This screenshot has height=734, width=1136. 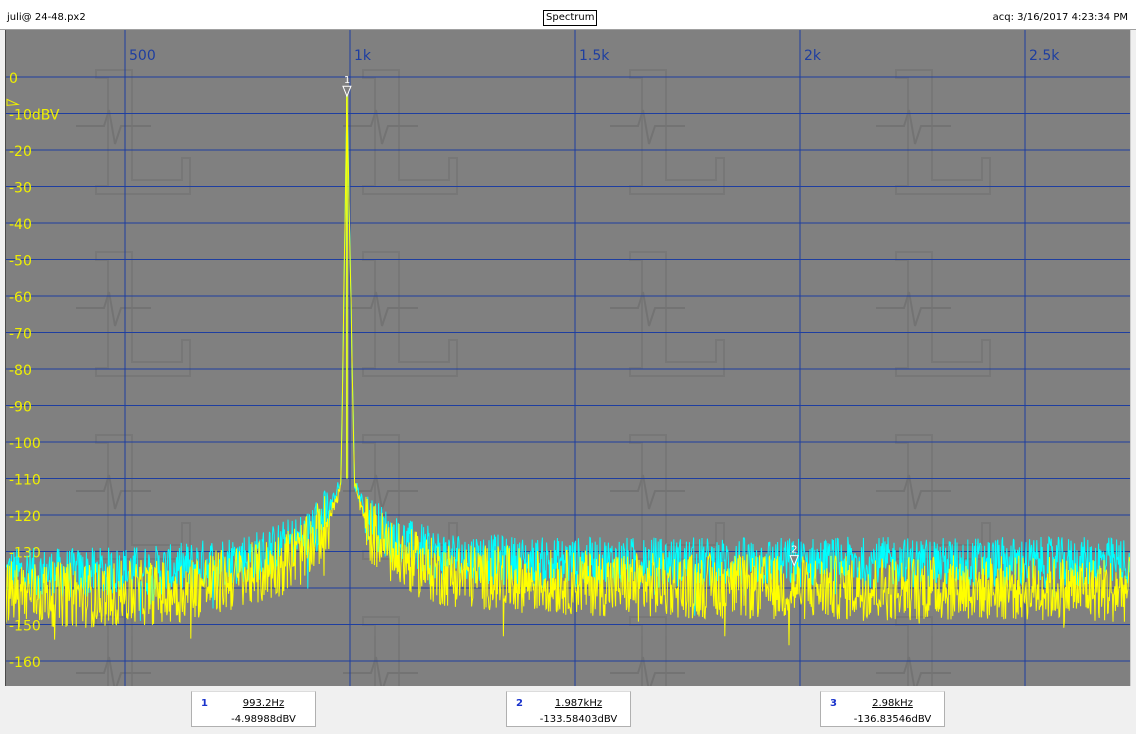 What do you see at coordinates (20, 335) in the screenshot?
I see `y-tick-label: -70` at bounding box center [20, 335].